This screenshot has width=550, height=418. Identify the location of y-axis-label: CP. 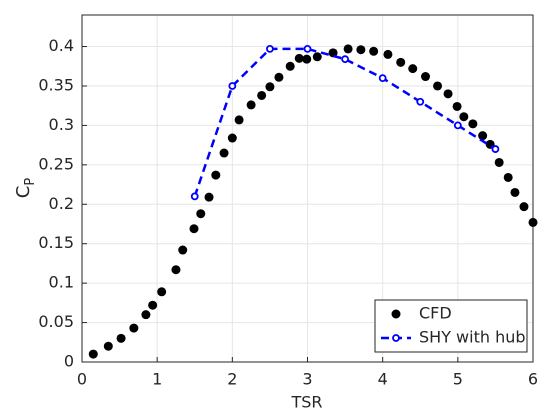
(25, 188).